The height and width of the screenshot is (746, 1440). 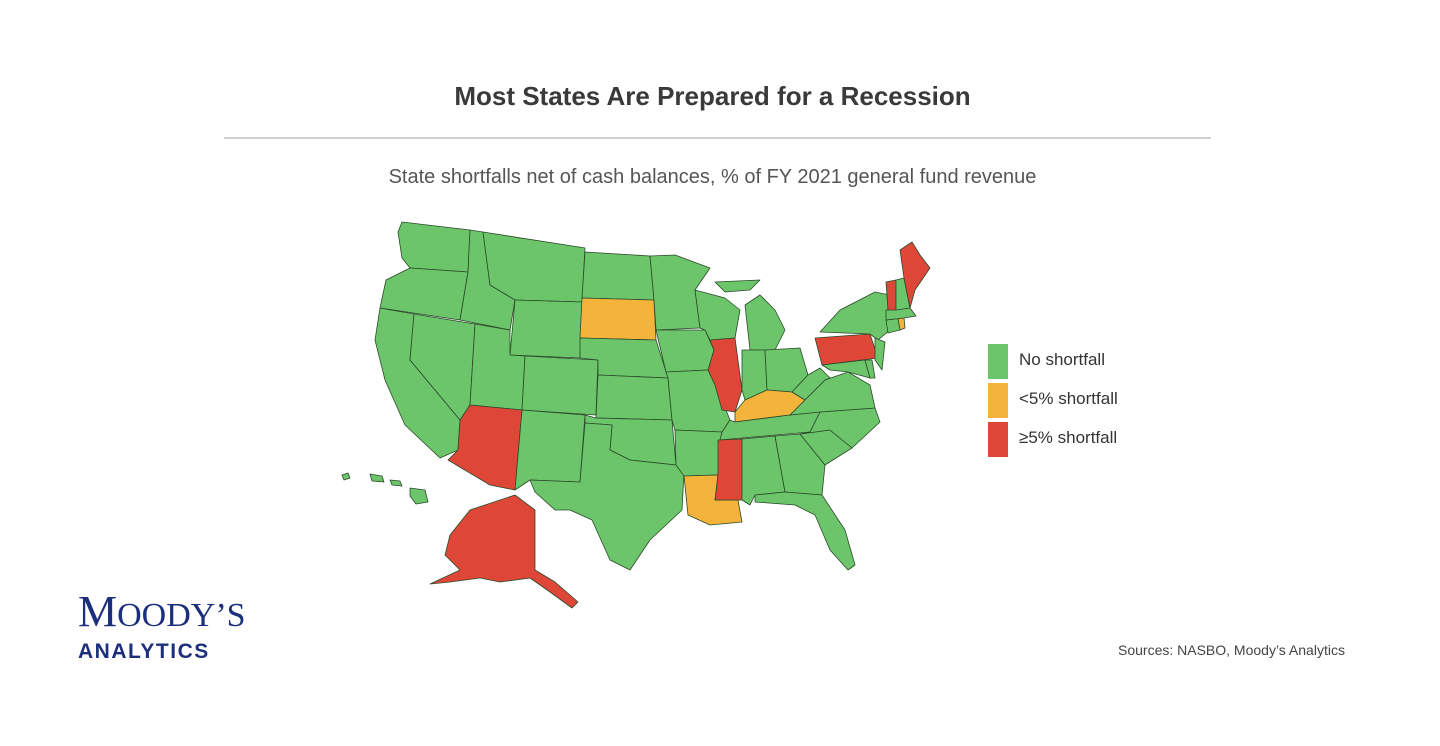 I want to click on legend-label: ≥5% shortfall, so click(x=1068, y=437).